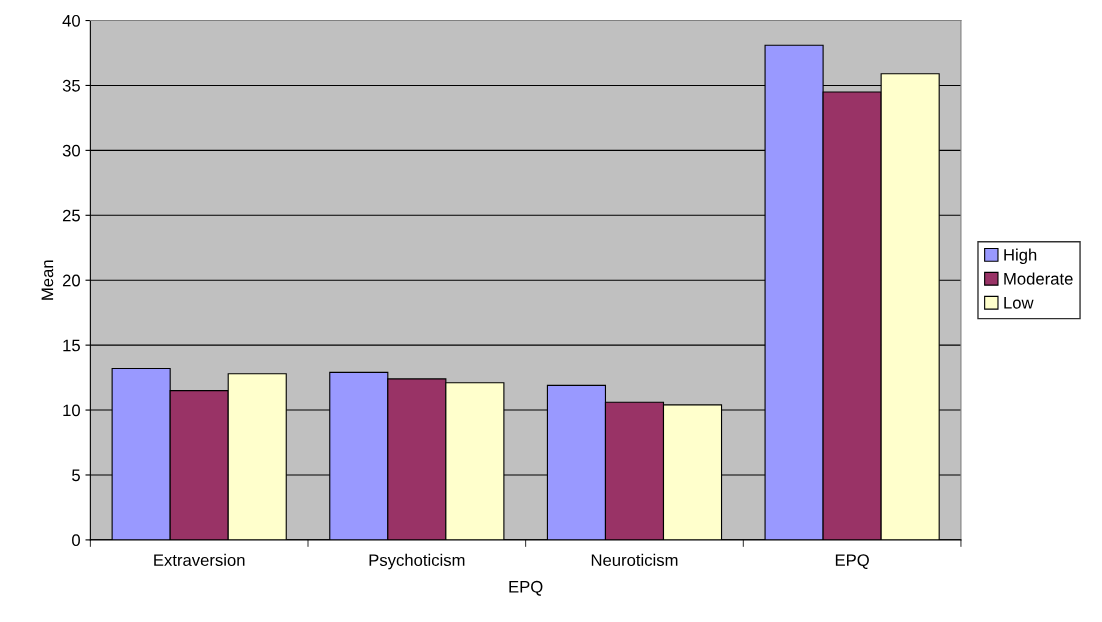  I want to click on x-tick-label: EPQ, so click(852, 562).